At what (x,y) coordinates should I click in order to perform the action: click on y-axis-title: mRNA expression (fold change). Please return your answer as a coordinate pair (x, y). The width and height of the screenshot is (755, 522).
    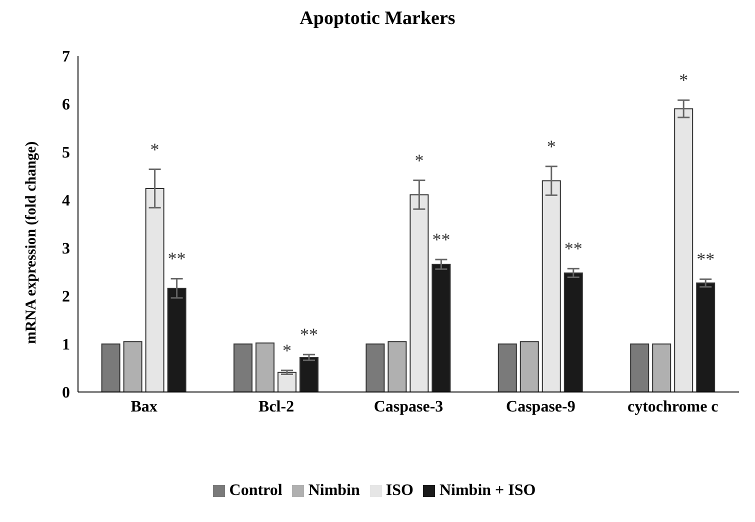
    Looking at the image, I should click on (31, 242).